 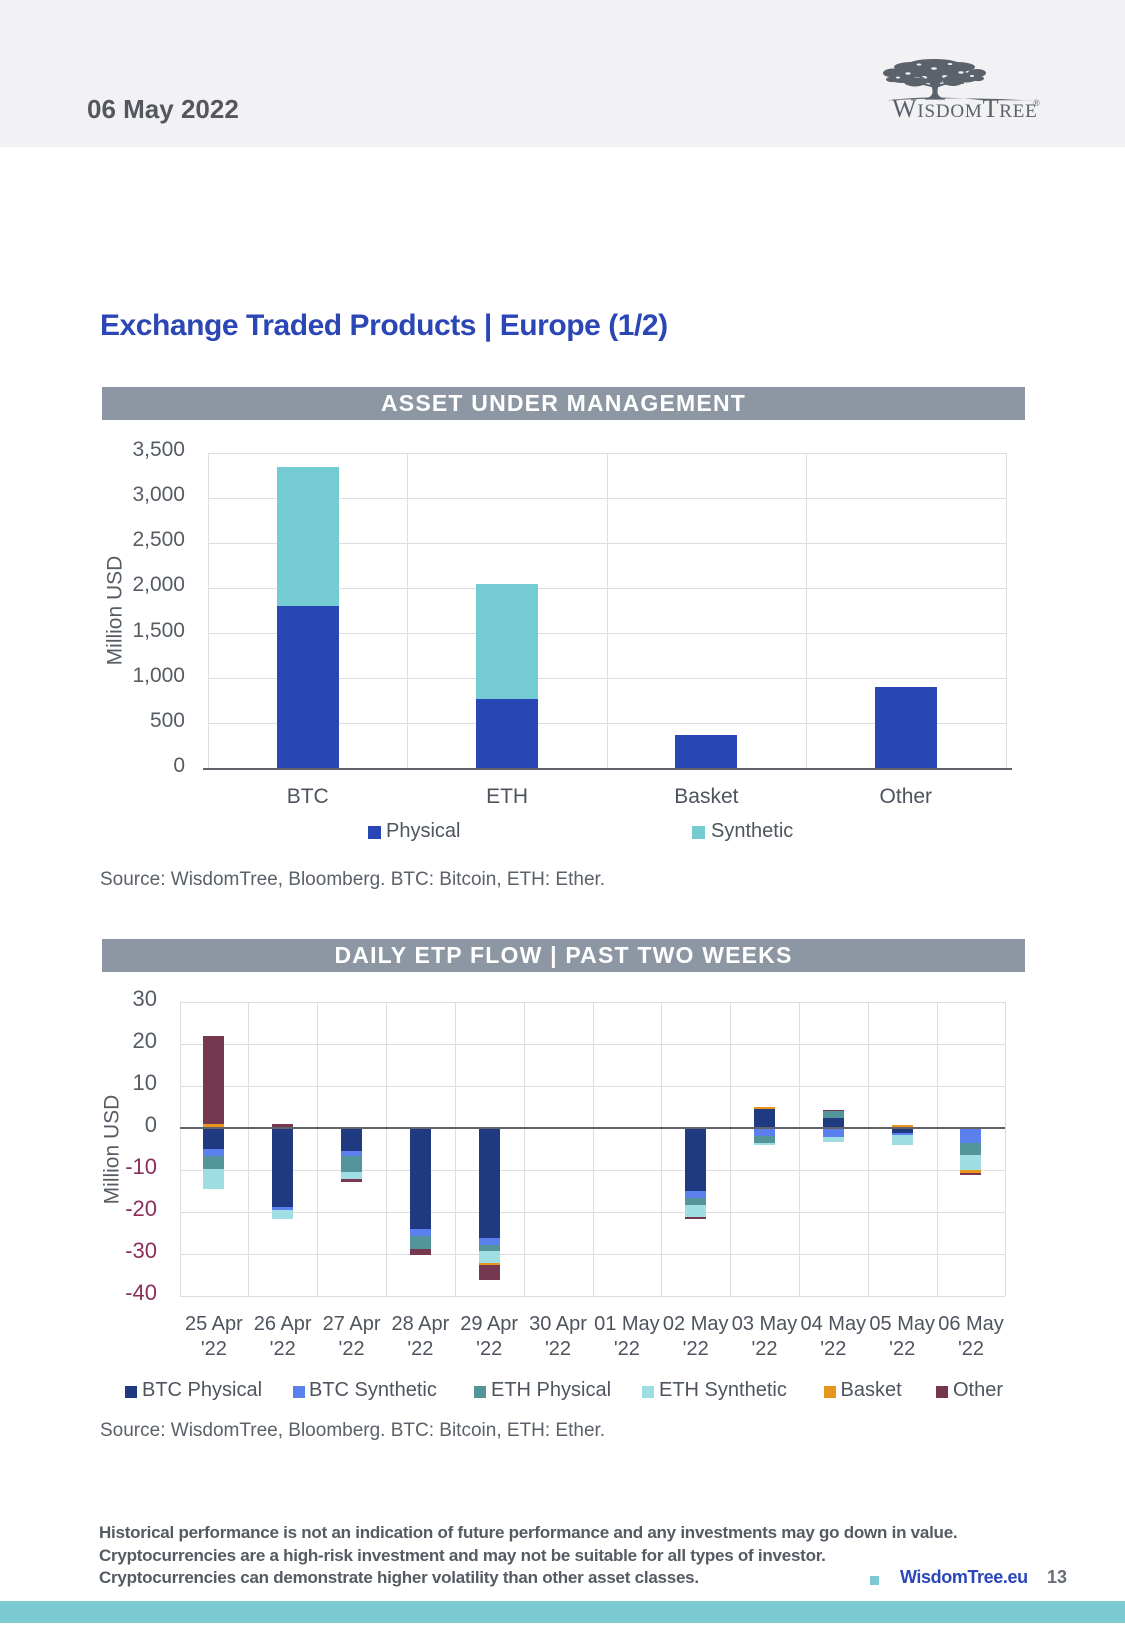 I want to click on svg-text: WISDOMTREE, so click(x=965, y=107).